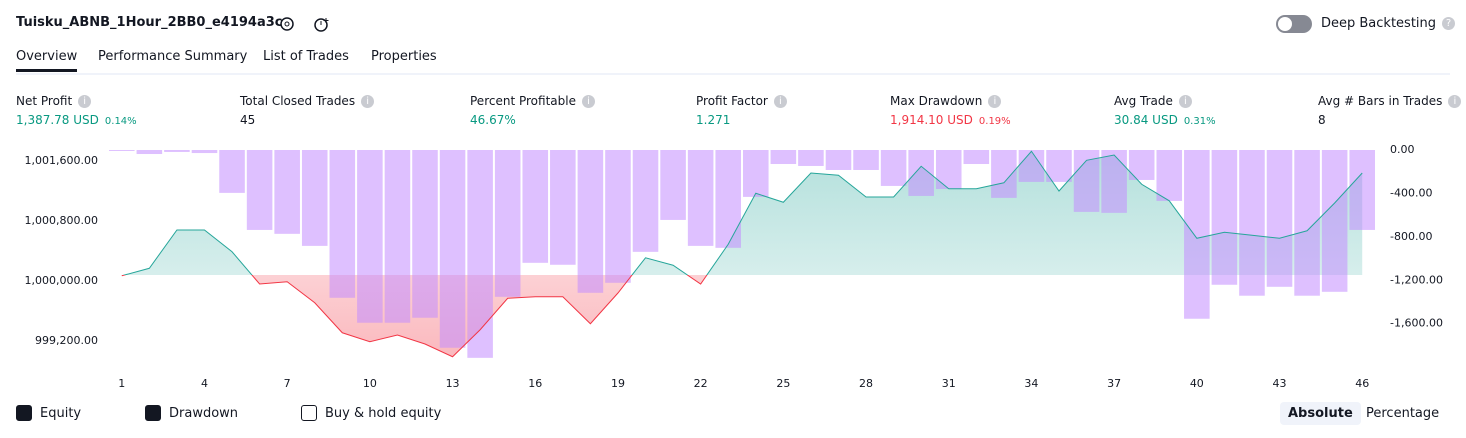  What do you see at coordinates (936, 101) in the screenshot?
I see `metric-label-text: Max Drawdown` at bounding box center [936, 101].